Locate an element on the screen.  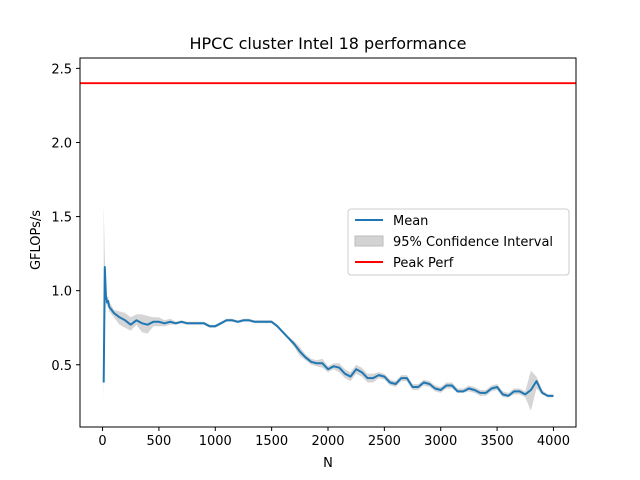
legend-mean-label: Mean is located at coordinates (410, 221).